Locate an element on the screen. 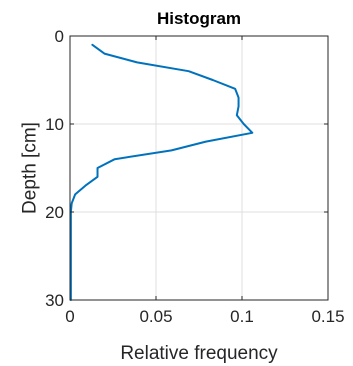  x-tick-label: 0.1 is located at coordinates (242, 316).